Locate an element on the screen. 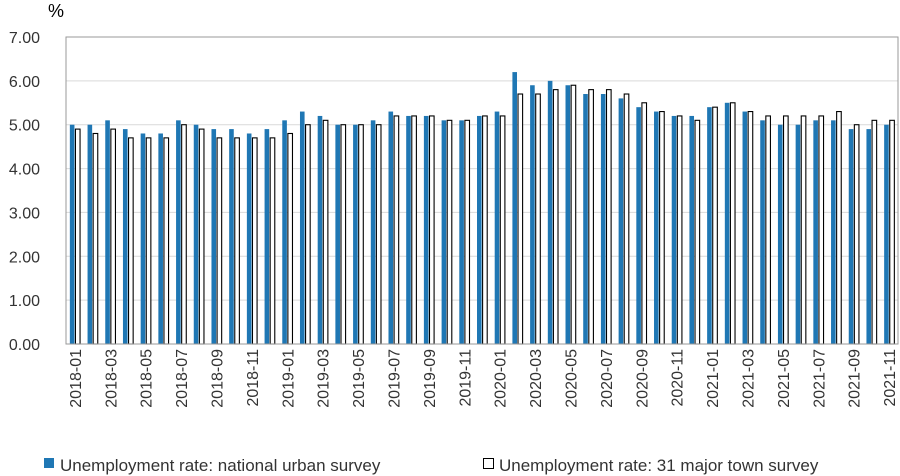  x-tick-label: 2019-05 is located at coordinates (359, 378).